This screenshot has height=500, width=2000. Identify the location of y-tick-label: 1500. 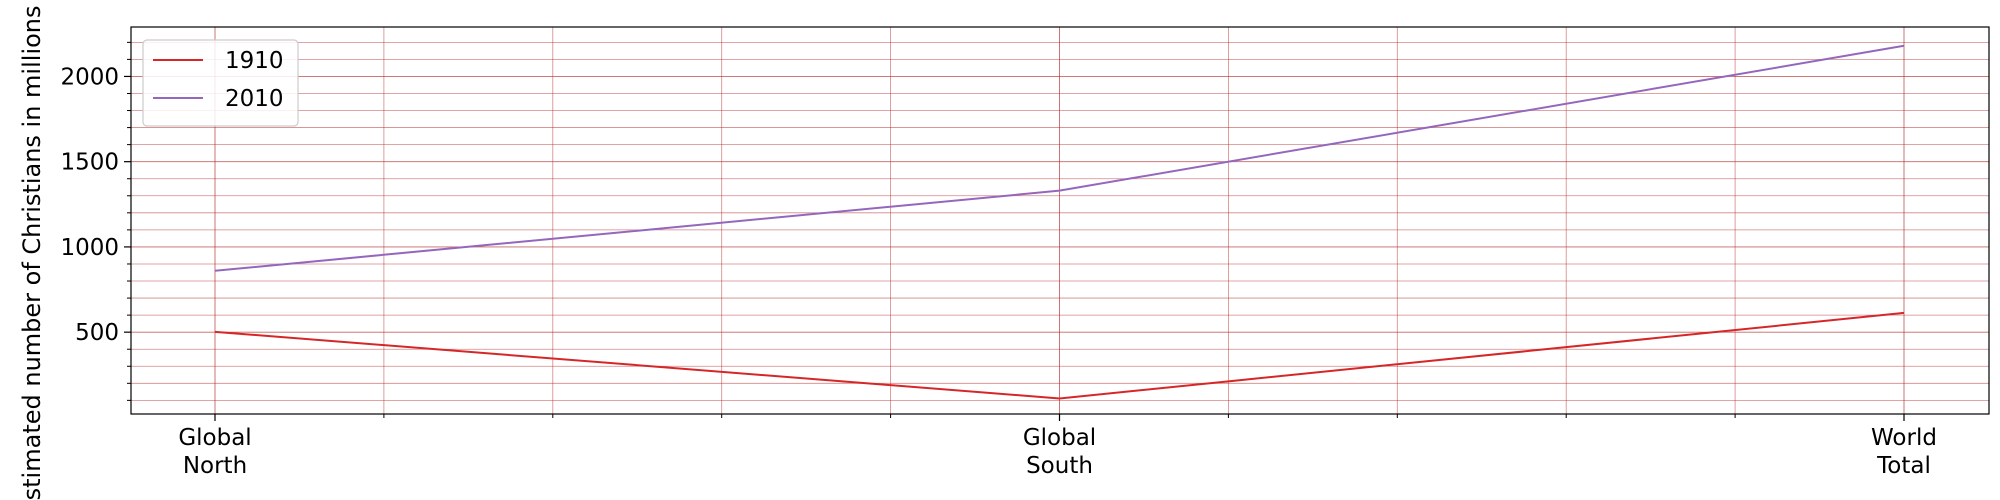
(89, 163).